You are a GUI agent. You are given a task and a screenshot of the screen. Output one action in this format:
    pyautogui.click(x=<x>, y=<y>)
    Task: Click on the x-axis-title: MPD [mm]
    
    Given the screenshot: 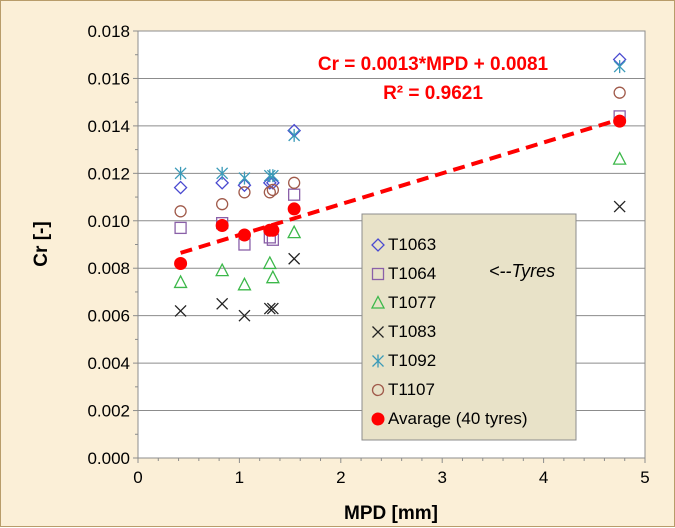 What is the action you would take?
    pyautogui.click(x=391, y=513)
    